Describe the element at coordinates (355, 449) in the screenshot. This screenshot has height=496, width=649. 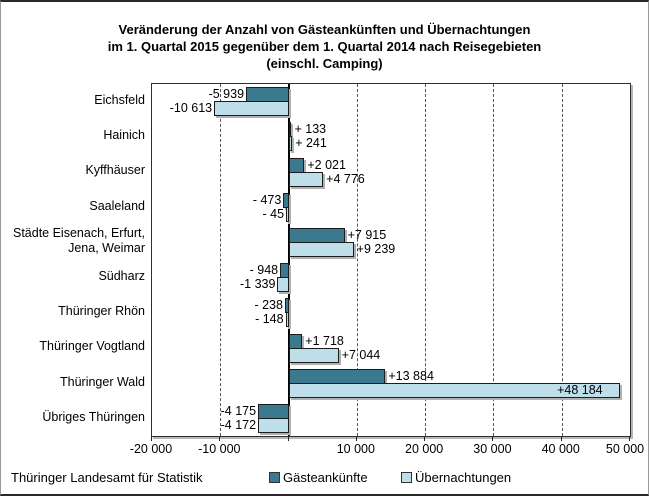
I see `axis-tick-label: 10 000` at that location.